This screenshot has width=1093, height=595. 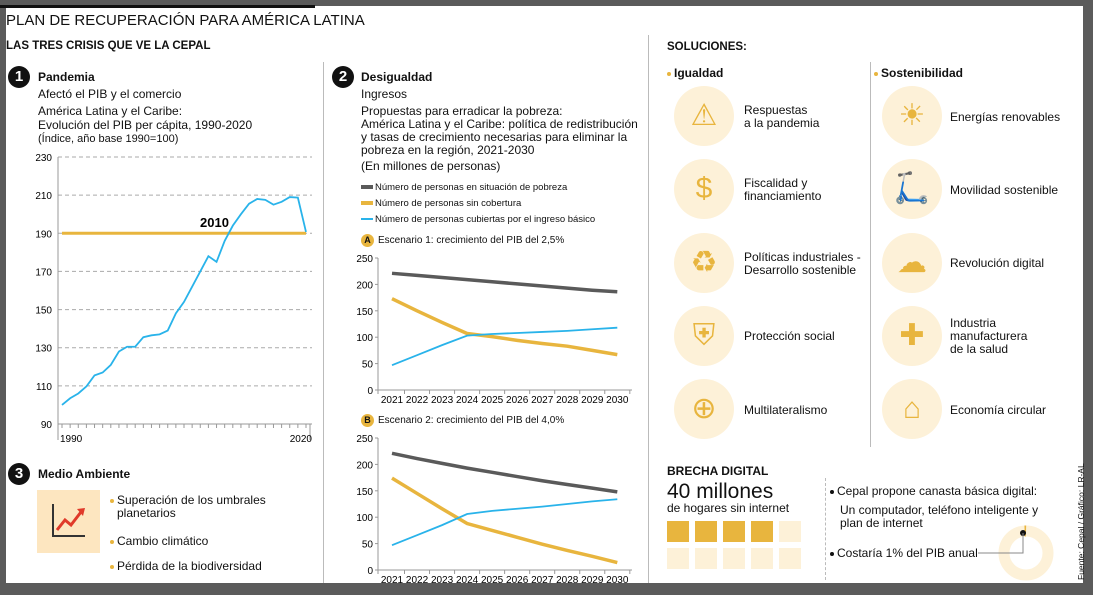 I want to click on section-number-2: 2, so click(x=343, y=77).